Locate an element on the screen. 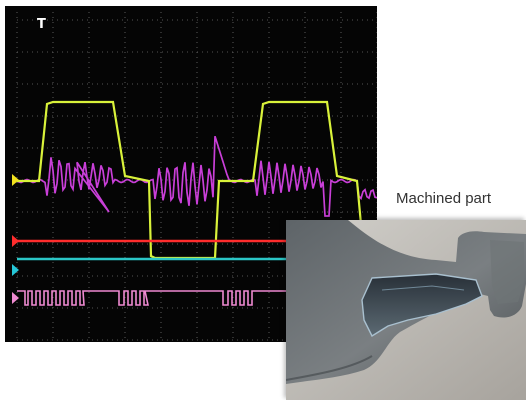  photo-caption: Machined part is located at coordinates (444, 198).